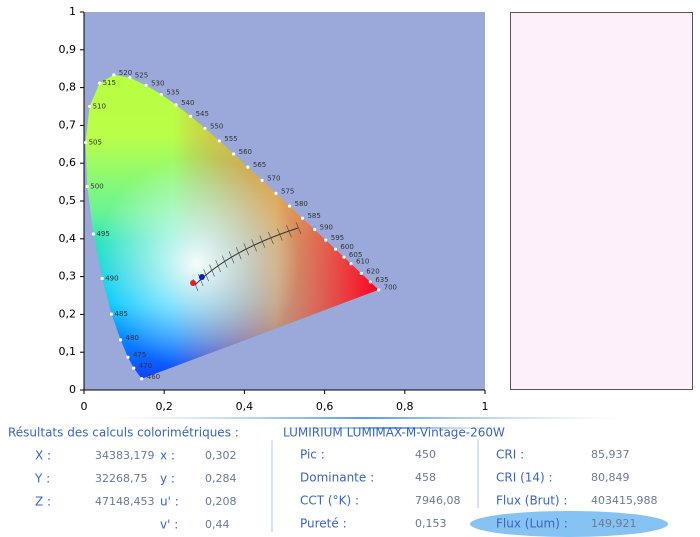 This screenshot has width=700, height=537. I want to click on wavelength-label: 700, so click(390, 288).